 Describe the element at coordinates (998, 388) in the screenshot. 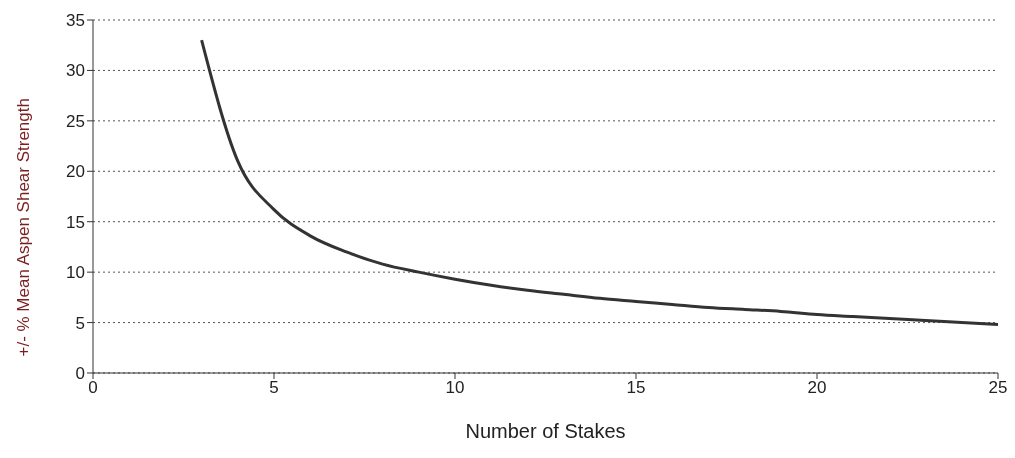

I see `x-tick-label: 25` at that location.